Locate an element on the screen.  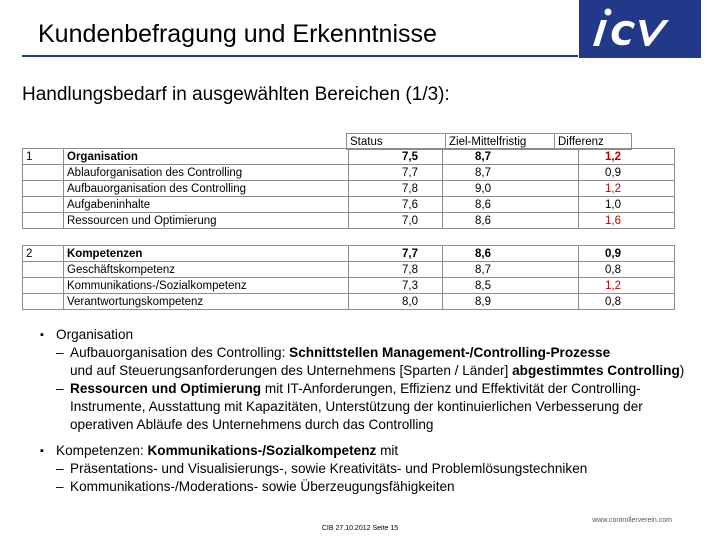
bullet-organisation: Organisation is located at coordinates (370, 335).